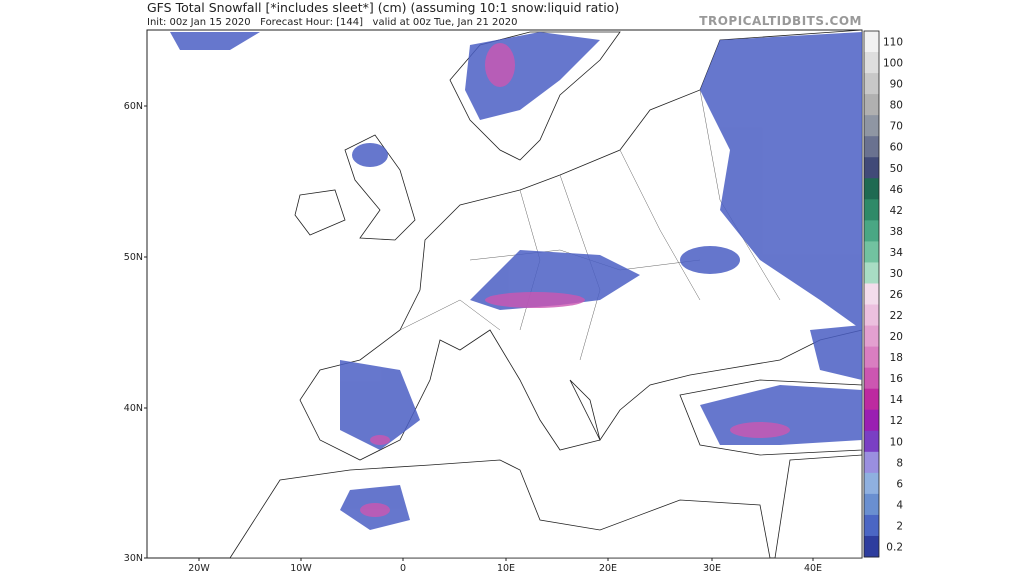  I want to click on source: TROPICALTIDBITS.COM, so click(780, 21).